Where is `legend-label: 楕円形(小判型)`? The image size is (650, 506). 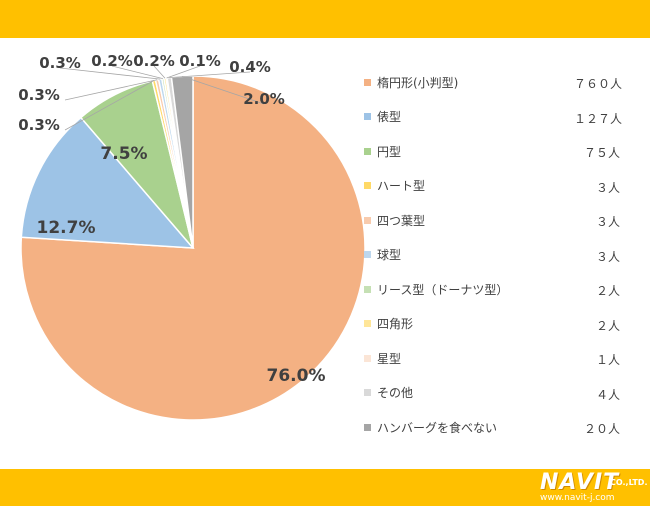 legend-label: 楕円形(小判型) is located at coordinates (418, 82).